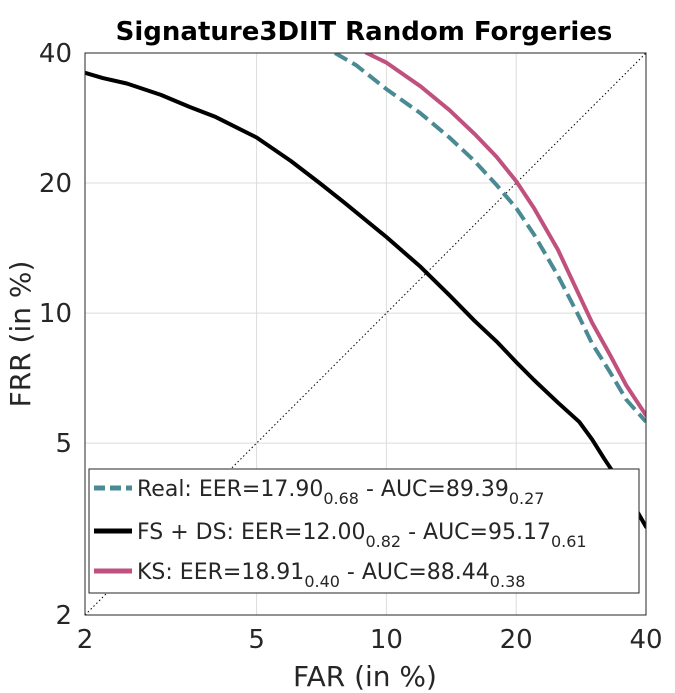 This screenshot has width=675, height=693. I want to click on legend-label: FS + DS: EER=12.000.82 - AUC=95.170.61, so click(362, 535).